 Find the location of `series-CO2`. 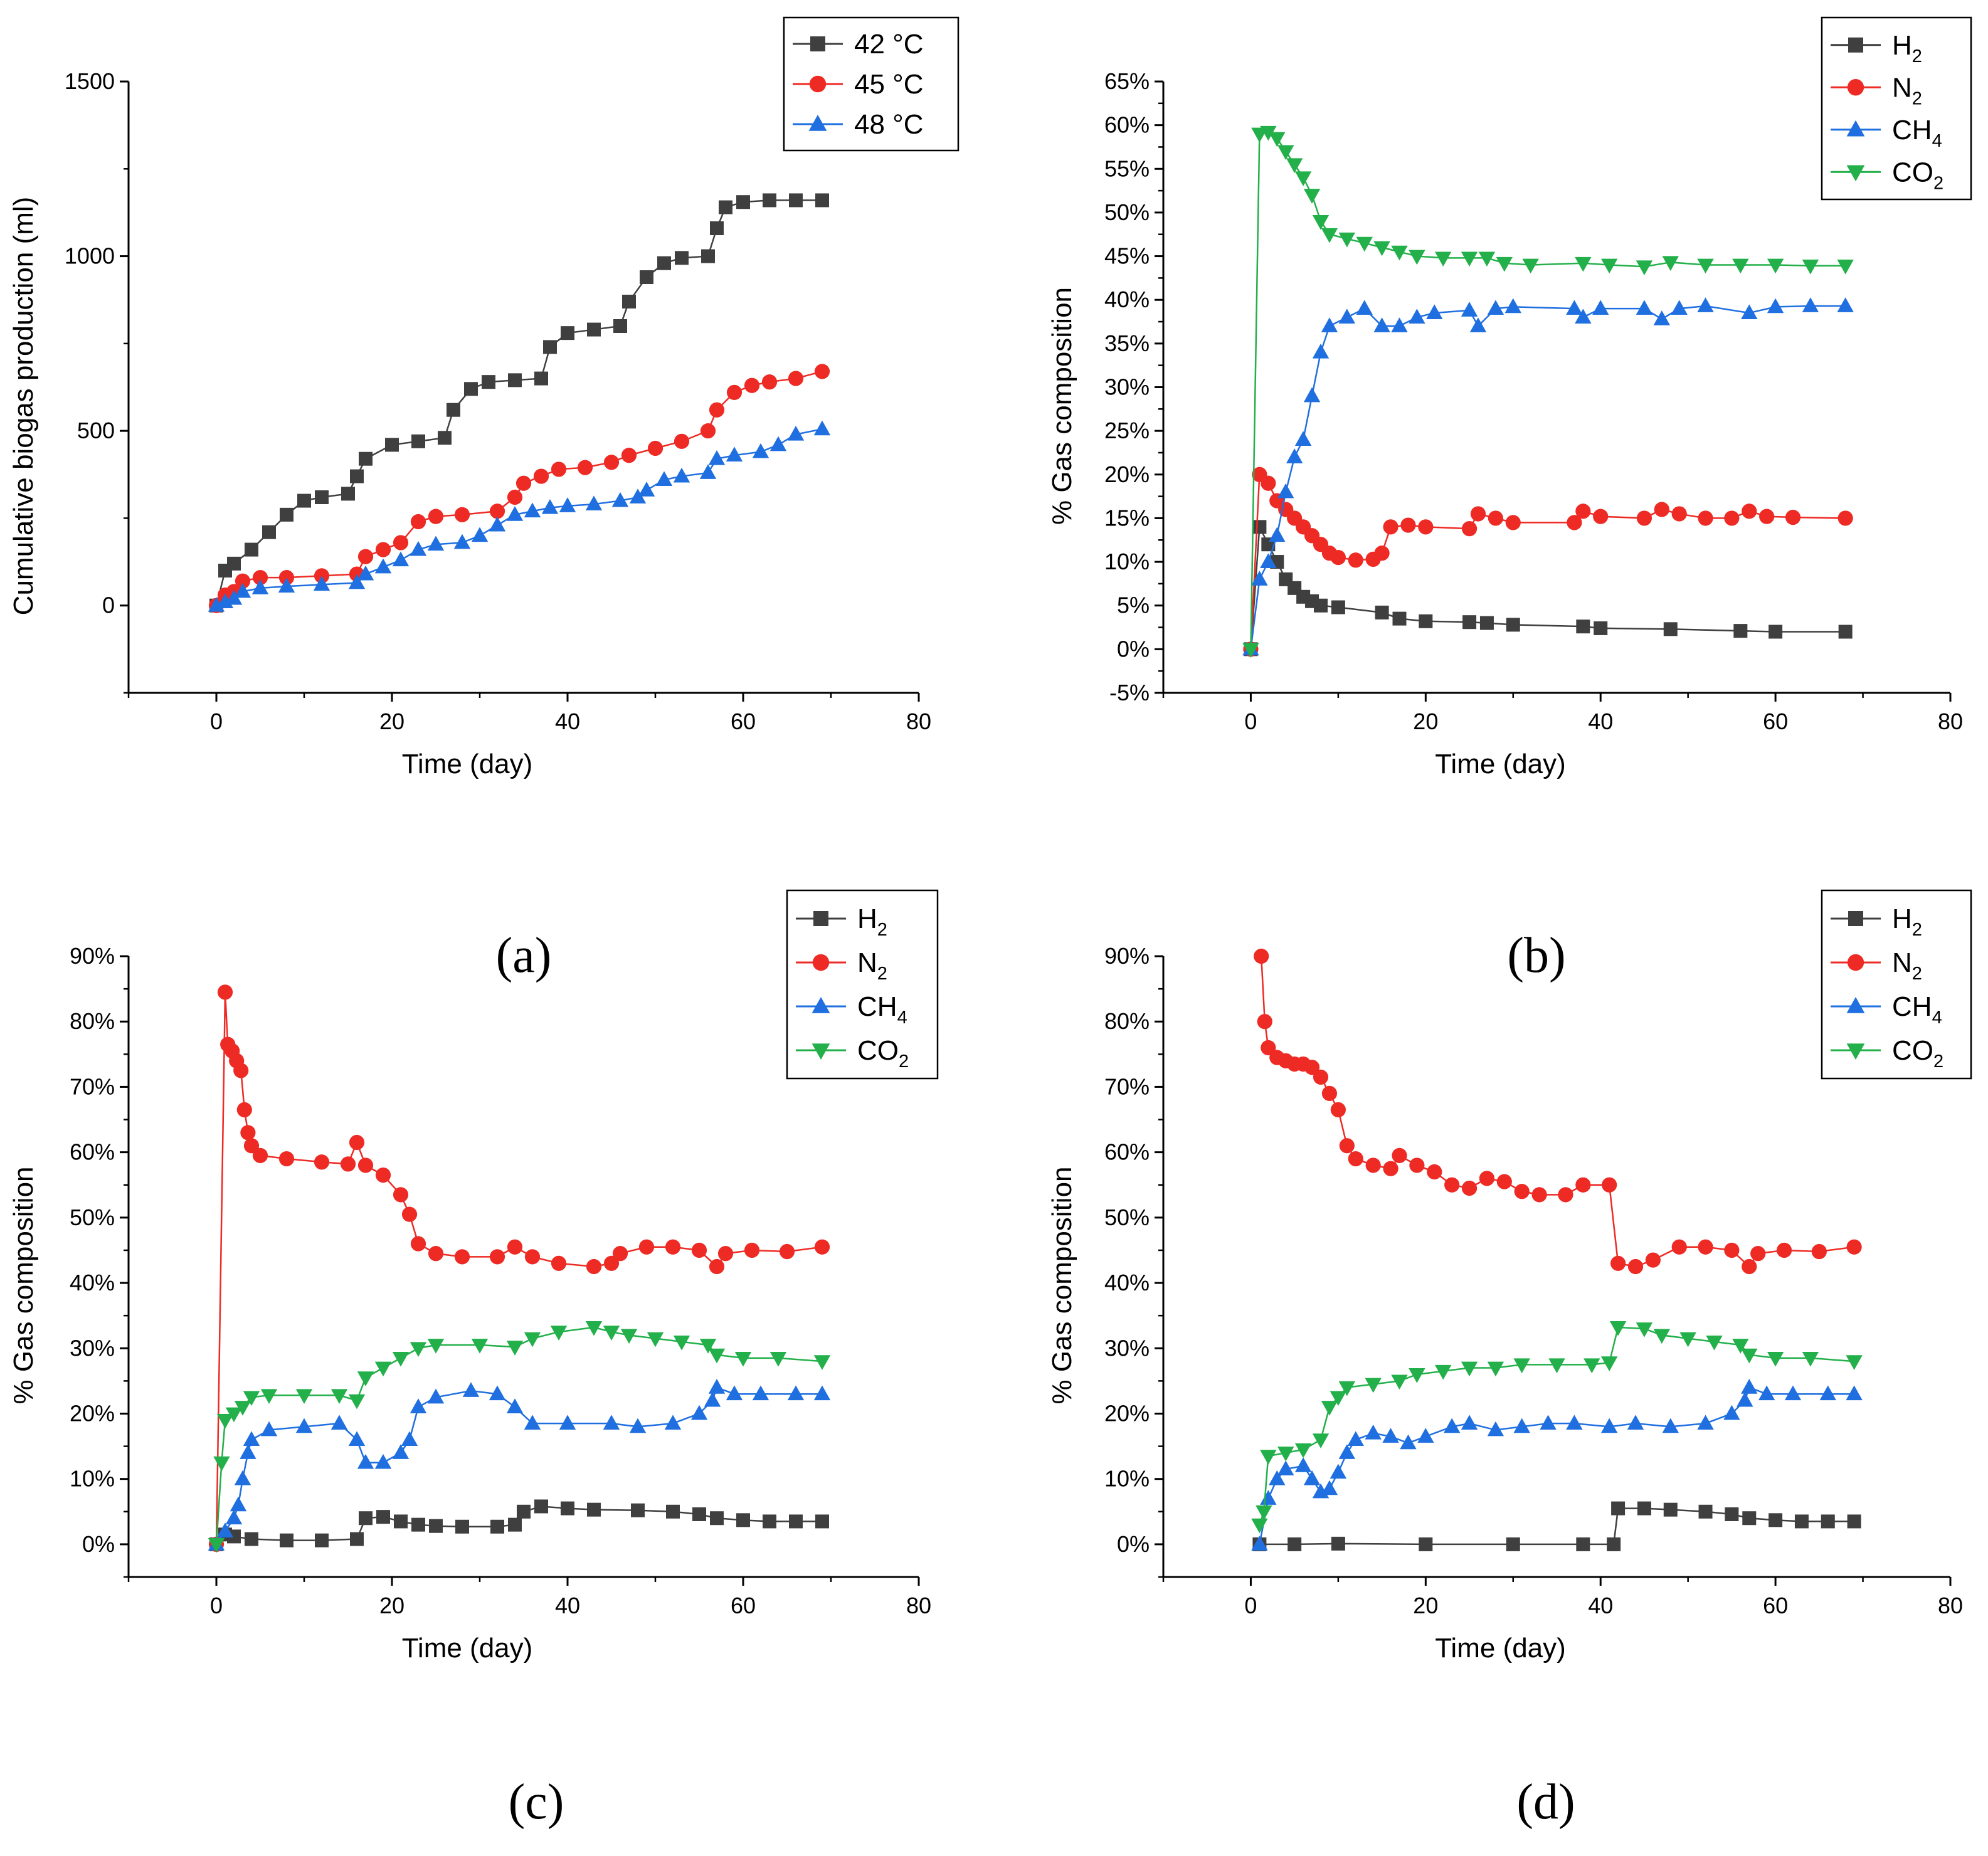

series-CO2 is located at coordinates (520, 1437).